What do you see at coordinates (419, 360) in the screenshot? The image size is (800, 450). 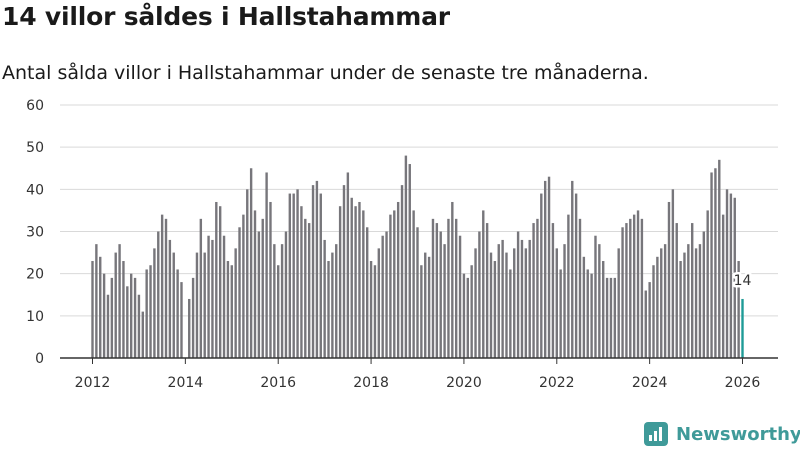 I see `x-axis` at bounding box center [419, 360].